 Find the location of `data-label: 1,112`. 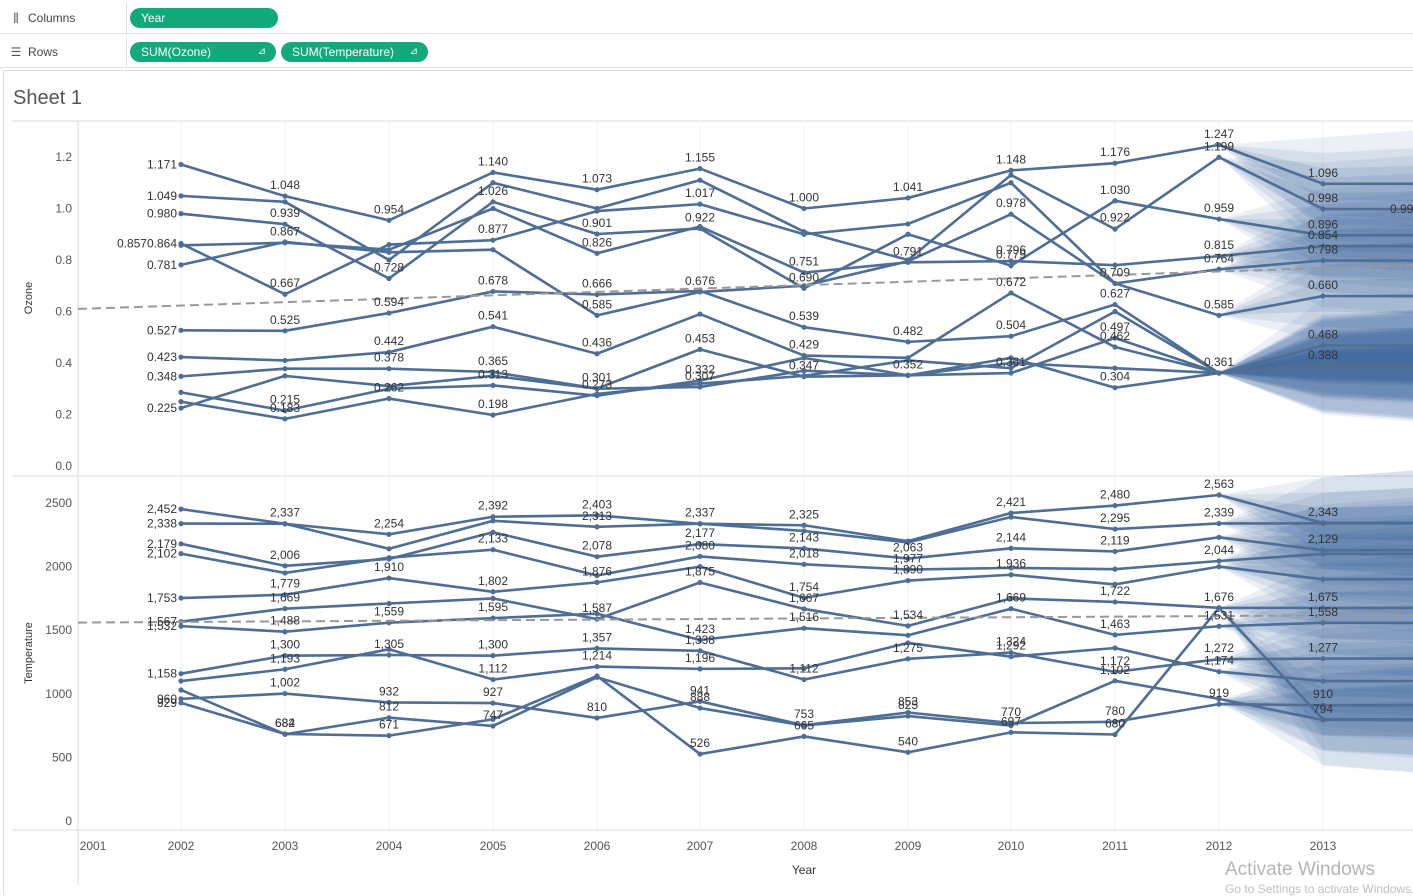

data-label: 1,112 is located at coordinates (492, 669).